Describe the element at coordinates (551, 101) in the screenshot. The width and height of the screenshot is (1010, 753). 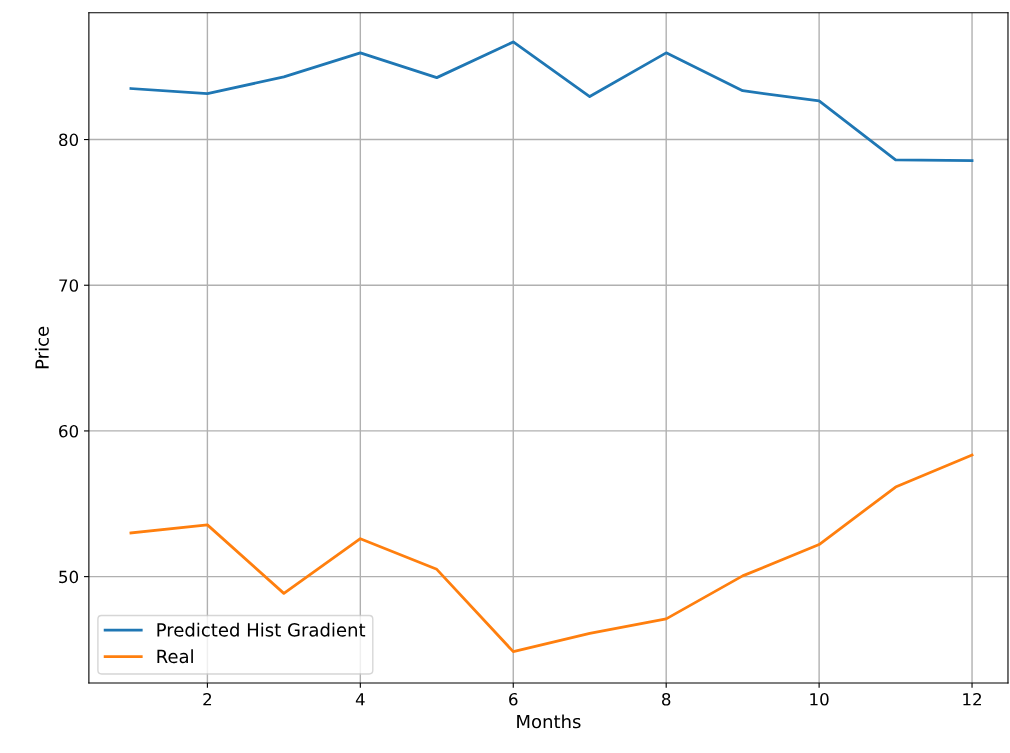
I see `line-series` at that location.